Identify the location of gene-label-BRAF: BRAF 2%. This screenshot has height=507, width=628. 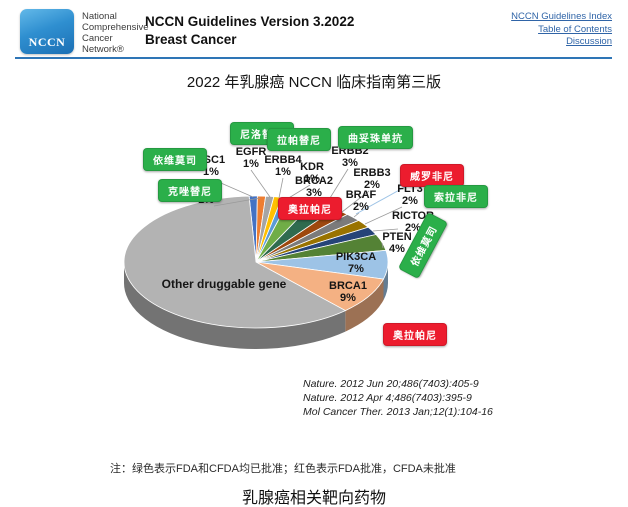
(361, 201).